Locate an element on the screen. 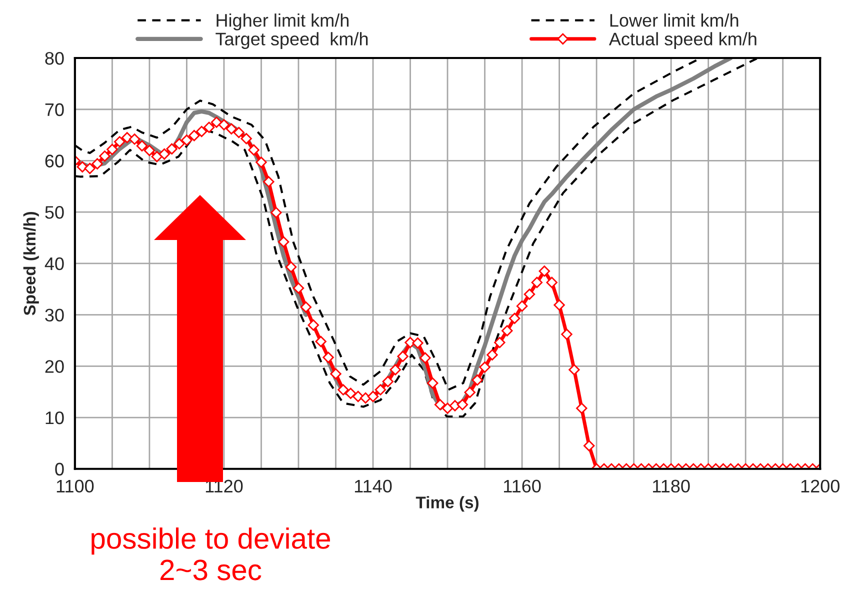 The image size is (842, 592). y-tick-label: 40 is located at coordinates (54, 263).